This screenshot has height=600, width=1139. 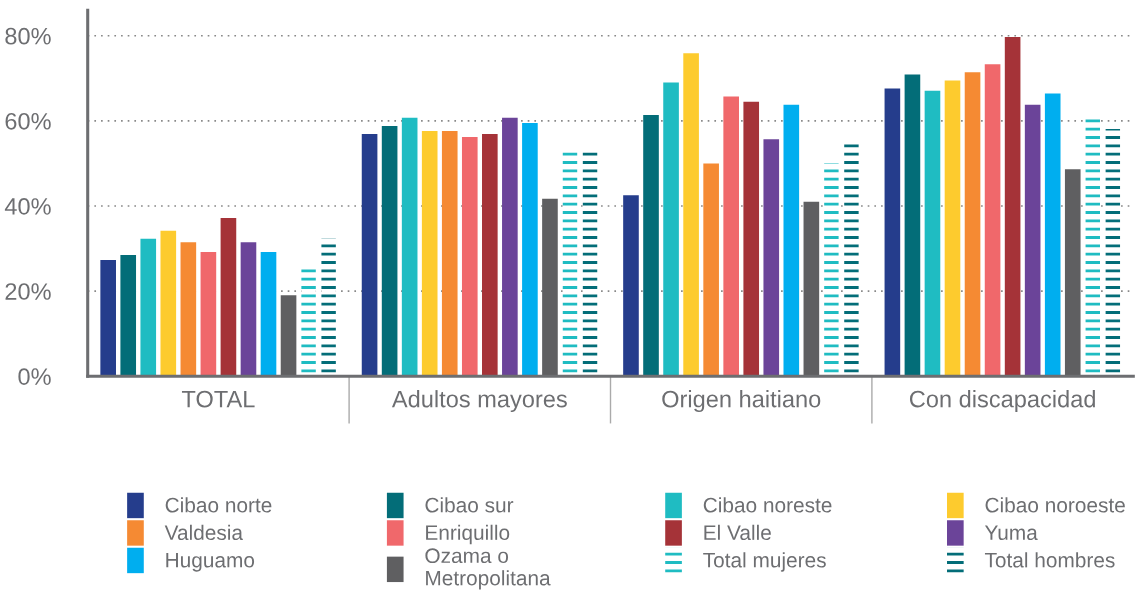 What do you see at coordinates (218, 505) in the screenshot?
I see `legend-label: Cibao norte` at bounding box center [218, 505].